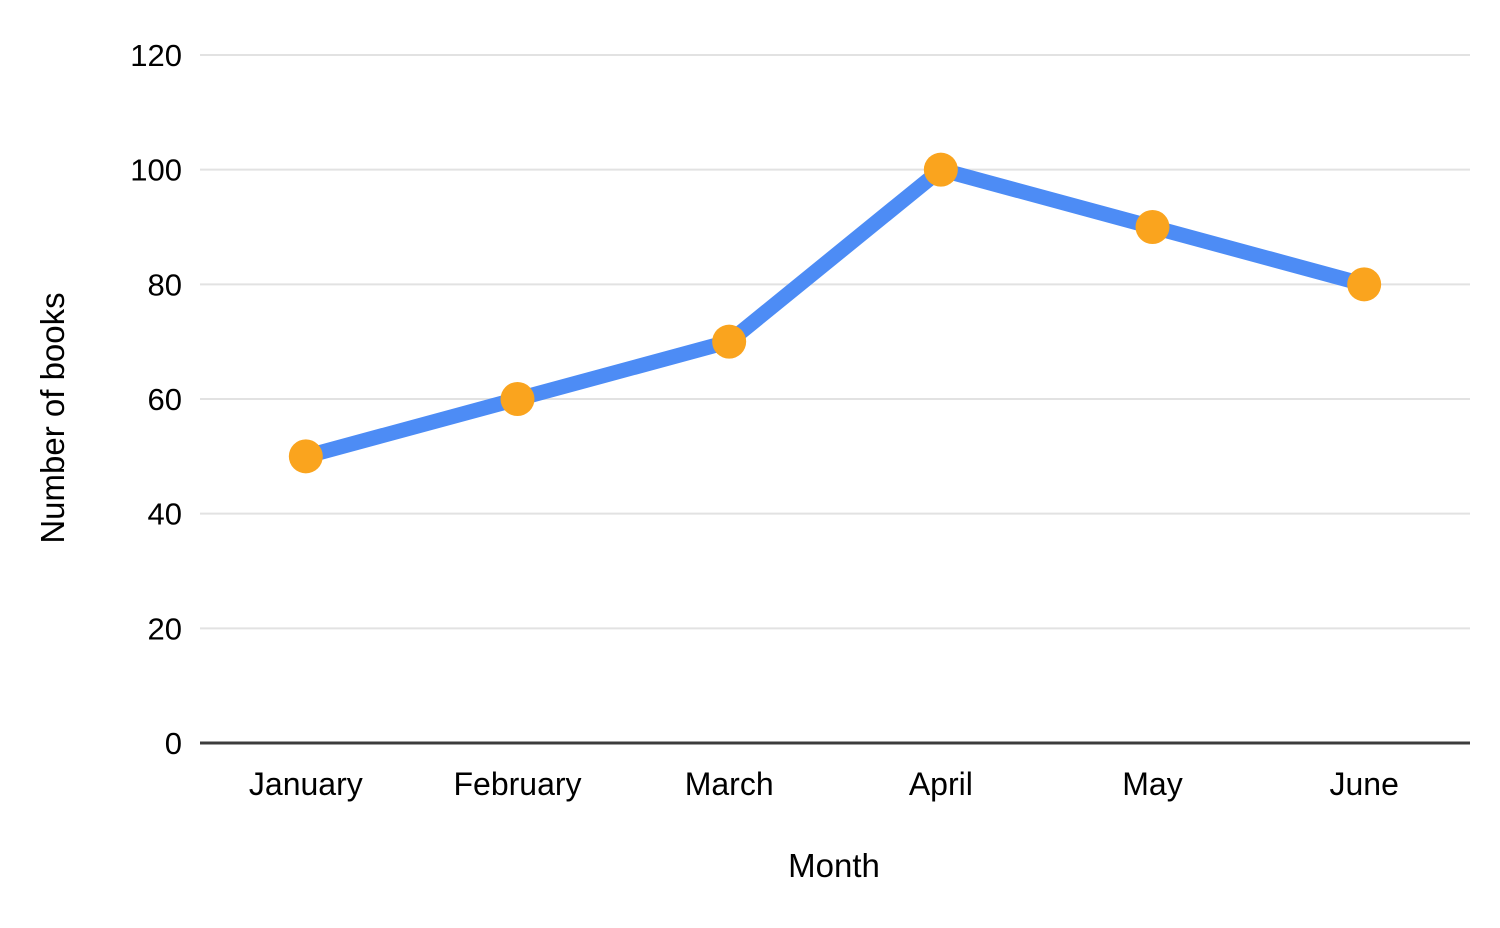 The width and height of the screenshot is (1500, 928). I want to click on x-tick-label: May, so click(1152, 784).